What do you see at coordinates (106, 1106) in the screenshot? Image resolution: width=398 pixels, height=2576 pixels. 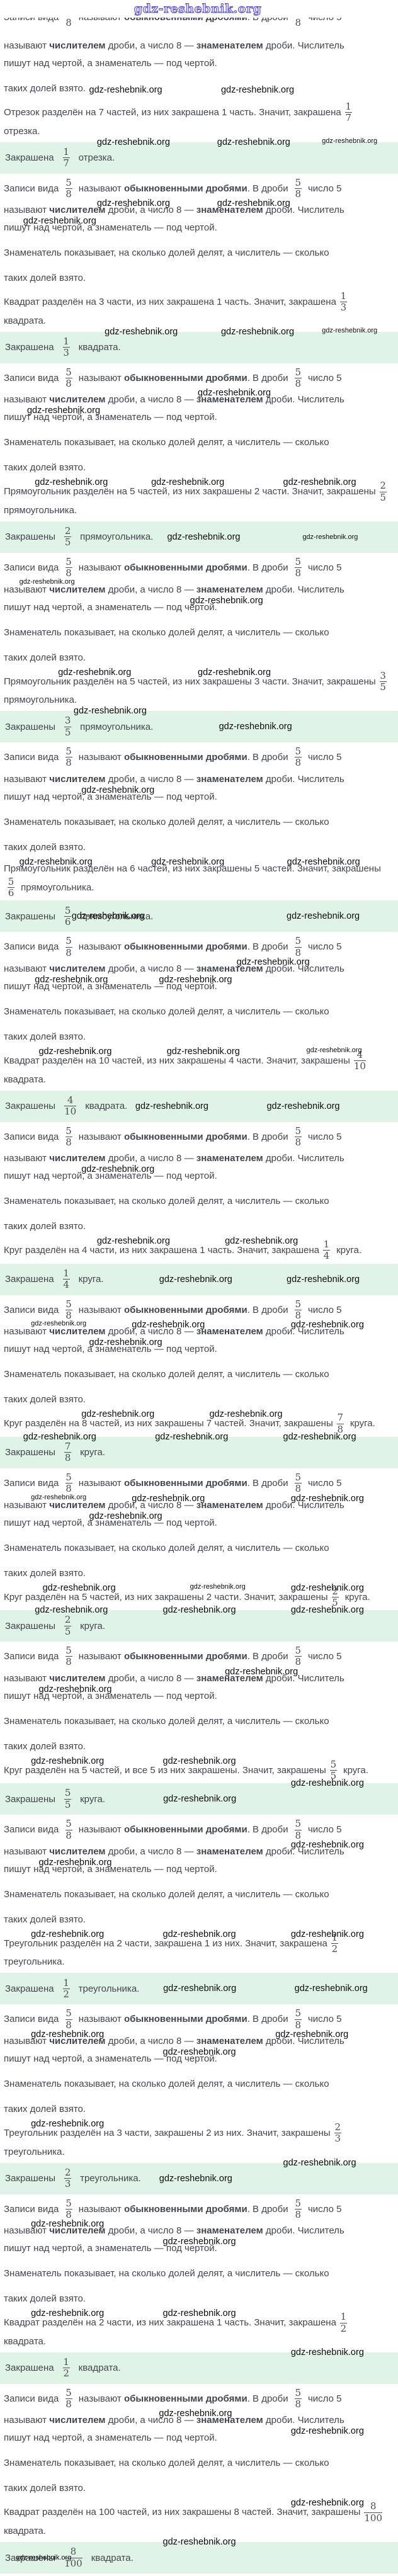 I see `answer-noun: квадрата.` at bounding box center [106, 1106].